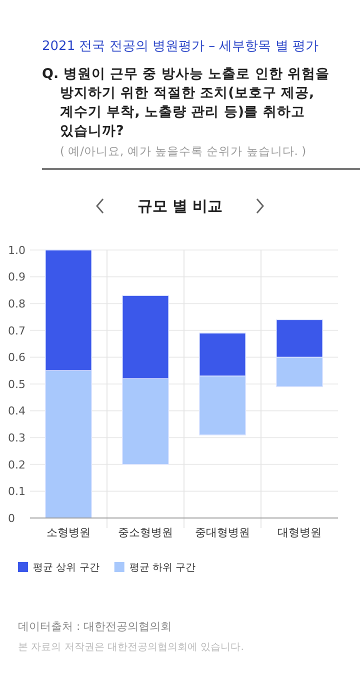 The width and height of the screenshot is (360, 686). I want to click on chart-subtitle: Q. 병원이 근무 중 방사능 노출로 인한 위험을 방지하기 위한 적절한 조치(보호구 제공, 계수기 부착, 노출량 관리 등)를 취하고 있습니까?, so click(186, 102).